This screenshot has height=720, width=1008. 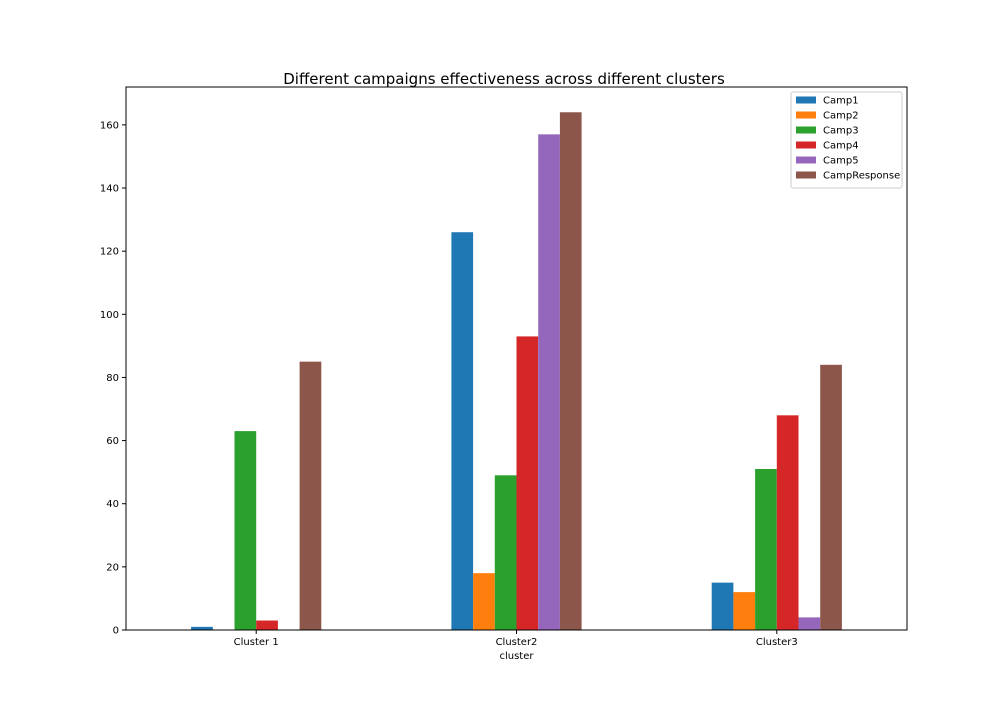 I want to click on y-tick-label: 80, so click(x=112, y=378).